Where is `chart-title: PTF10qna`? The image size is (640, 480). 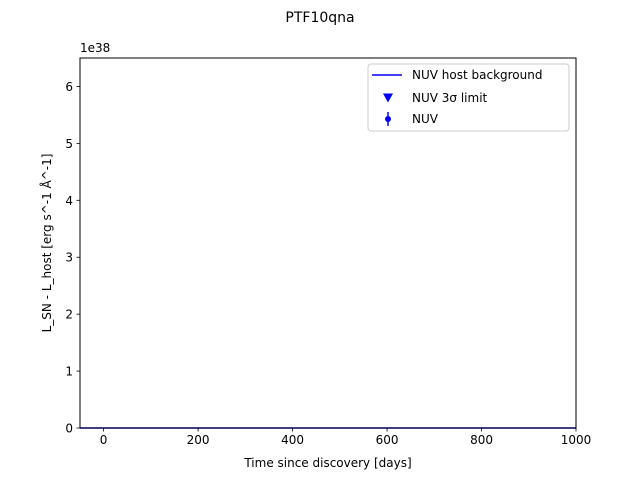
chart-title: PTF10qna is located at coordinates (319, 18).